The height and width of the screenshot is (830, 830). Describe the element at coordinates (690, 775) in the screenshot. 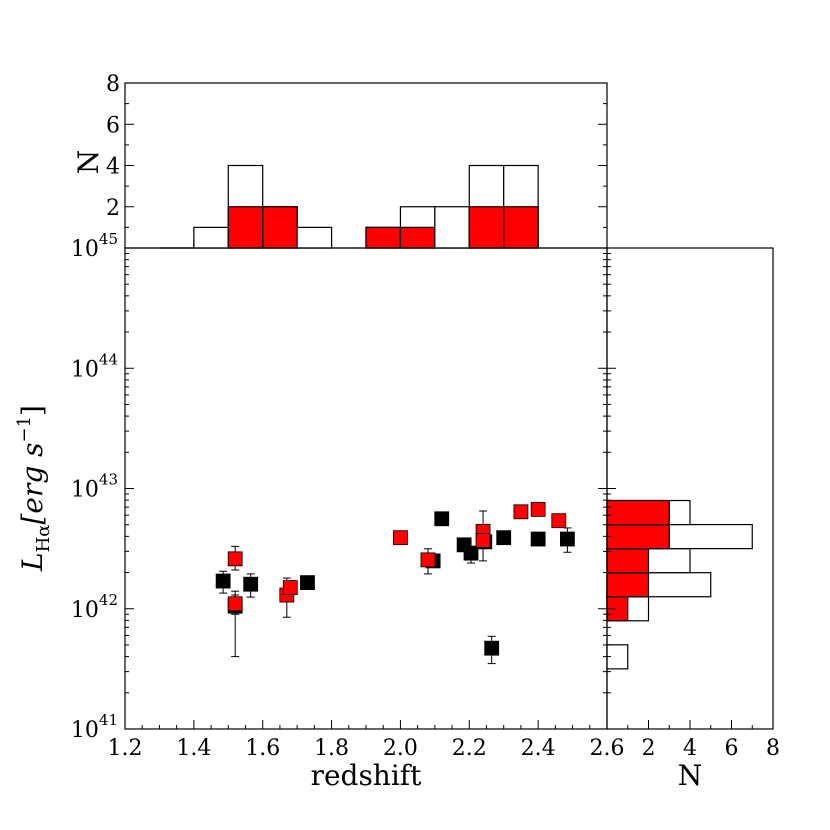

I see `right-histogram-x-title: N` at that location.